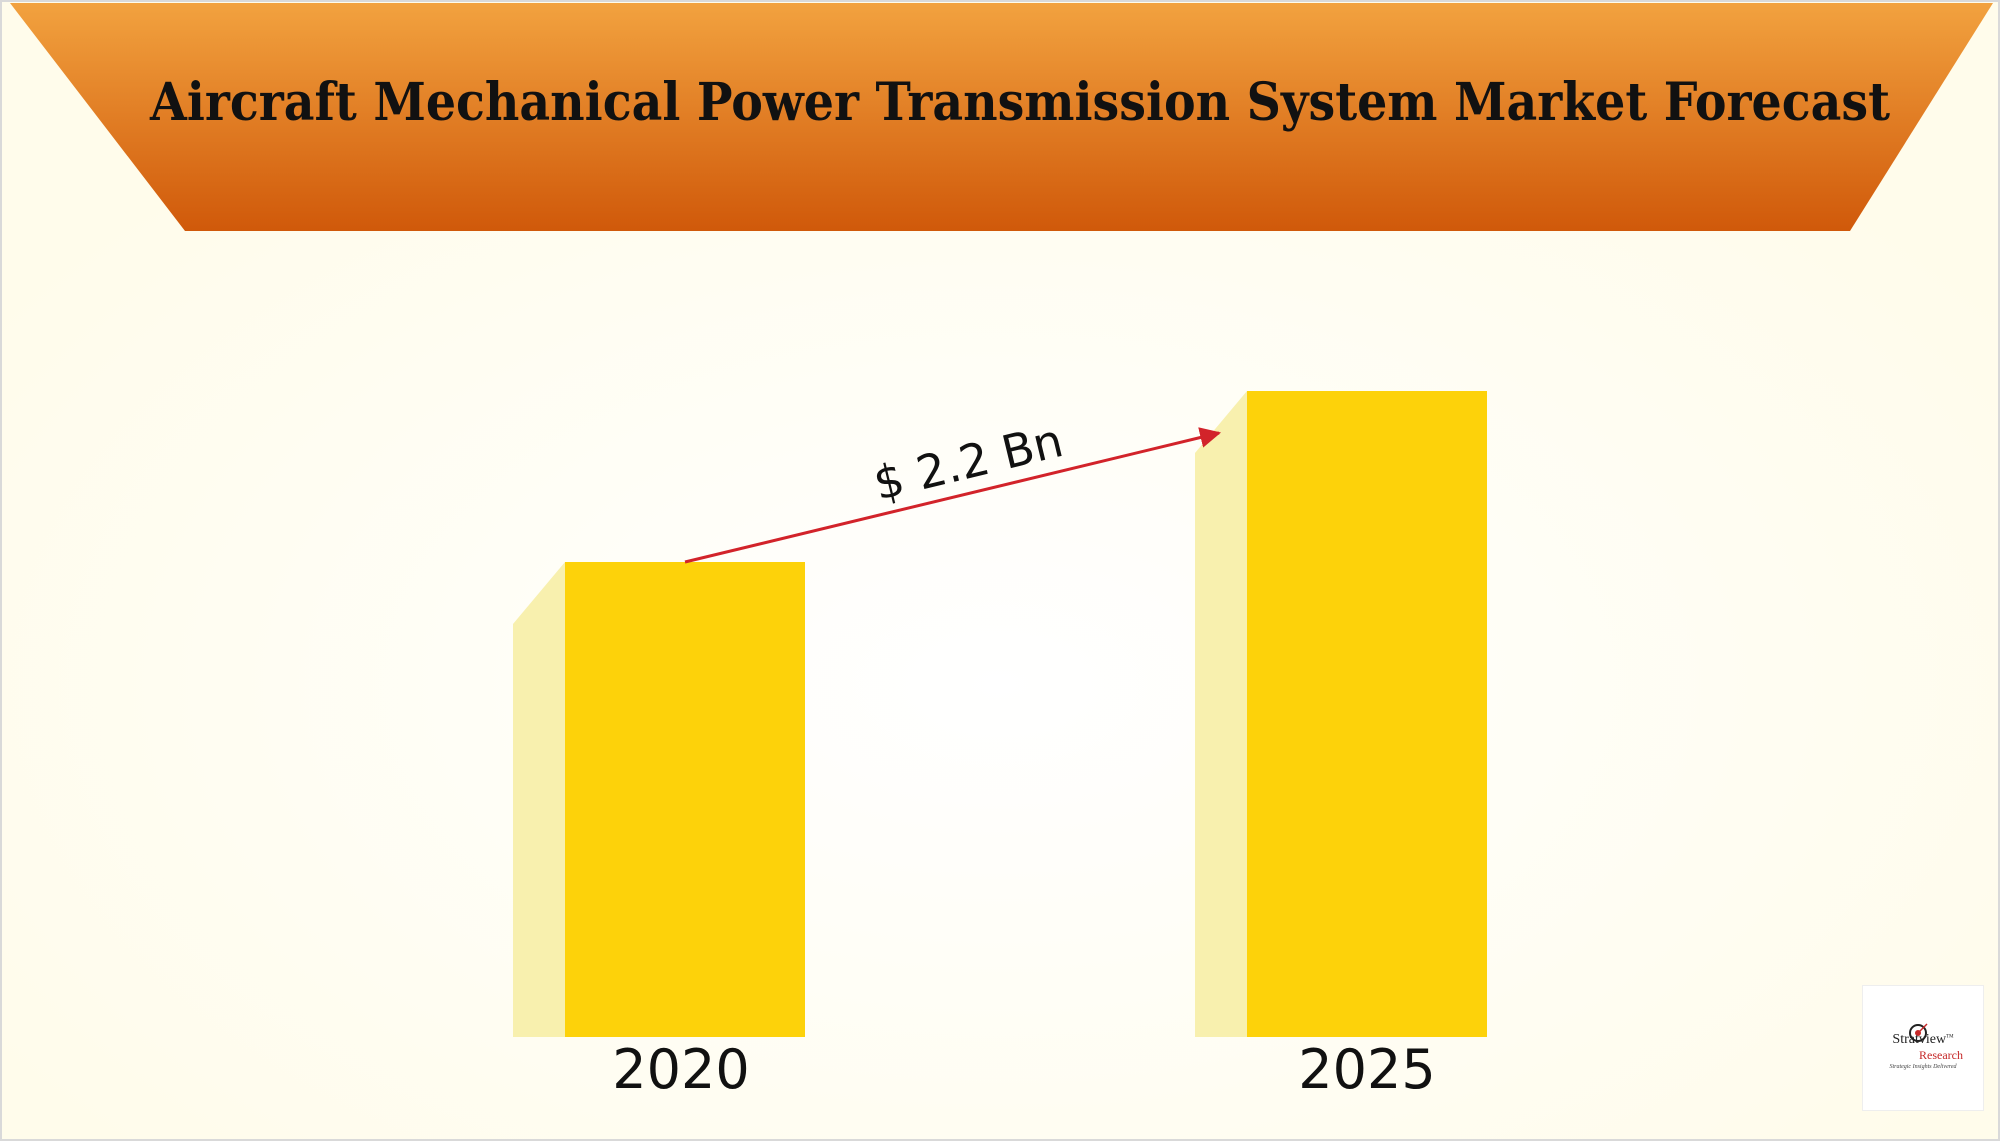 The width and height of the screenshot is (2000, 1141). Describe the element at coordinates (539, 799) in the screenshot. I see `bar-side-2020` at that location.